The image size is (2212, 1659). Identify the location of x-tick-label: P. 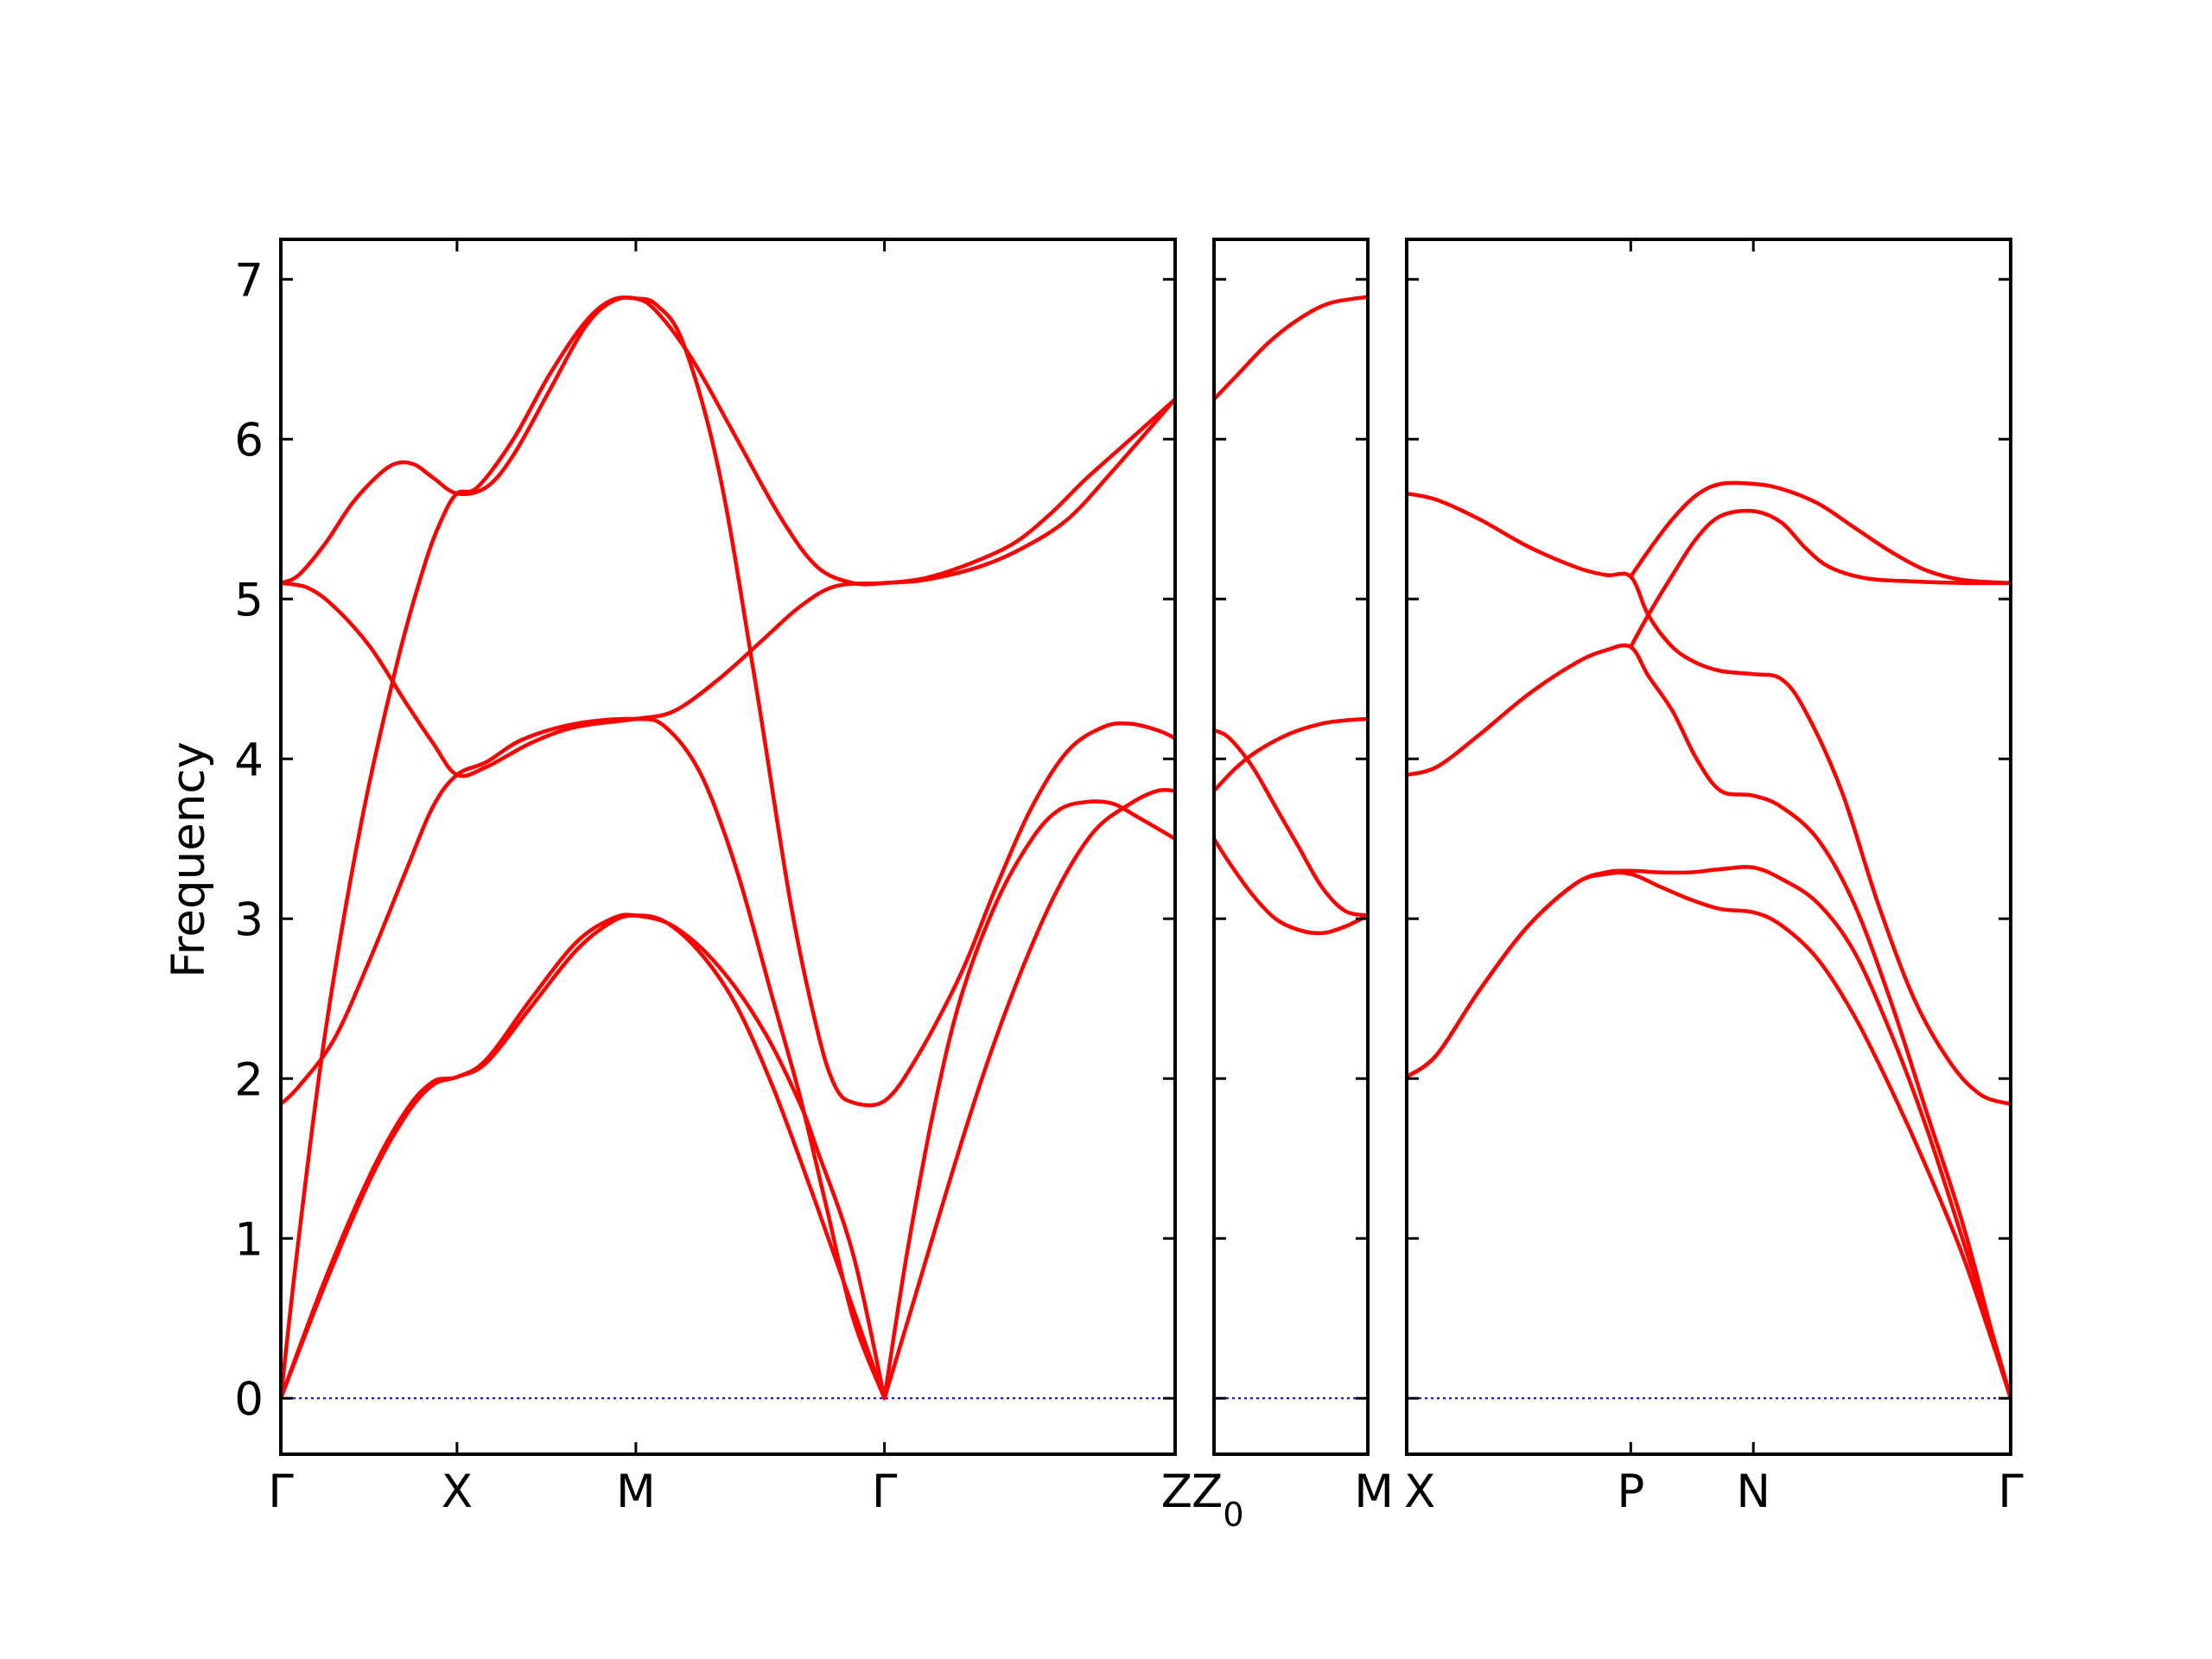
(1630, 1491).